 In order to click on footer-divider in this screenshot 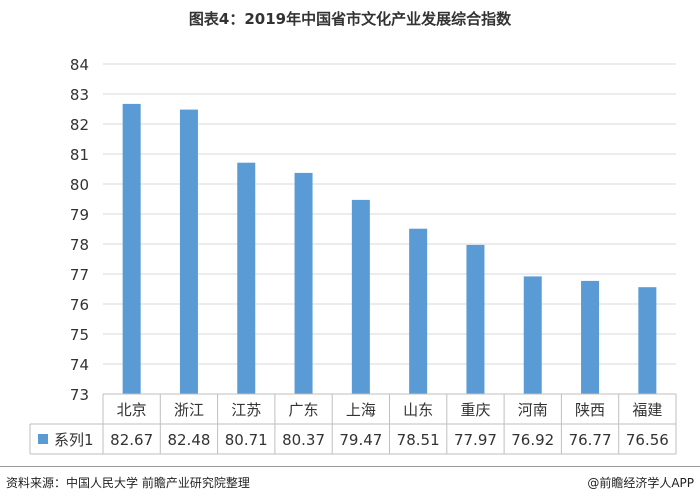, I will do `click(350, 466)`.